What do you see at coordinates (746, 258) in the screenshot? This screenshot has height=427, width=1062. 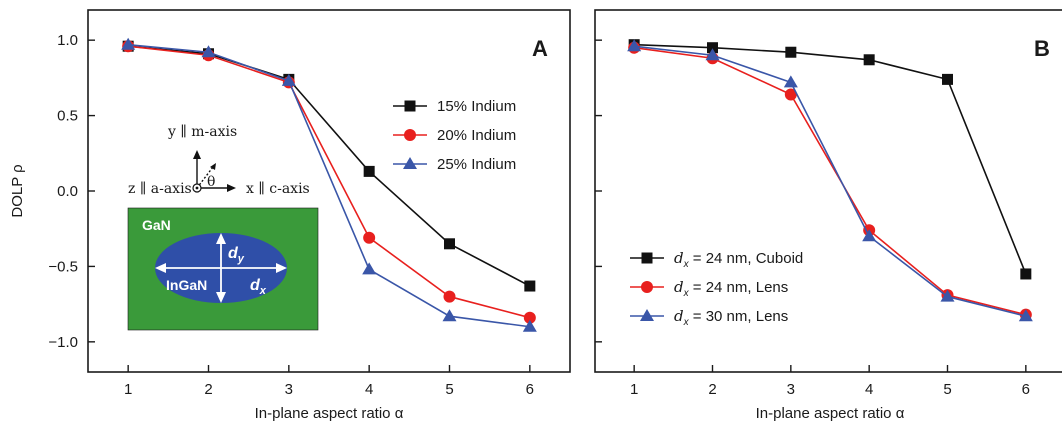 I see `legend-rest: = 24 nm, Cuboid` at bounding box center [746, 258].